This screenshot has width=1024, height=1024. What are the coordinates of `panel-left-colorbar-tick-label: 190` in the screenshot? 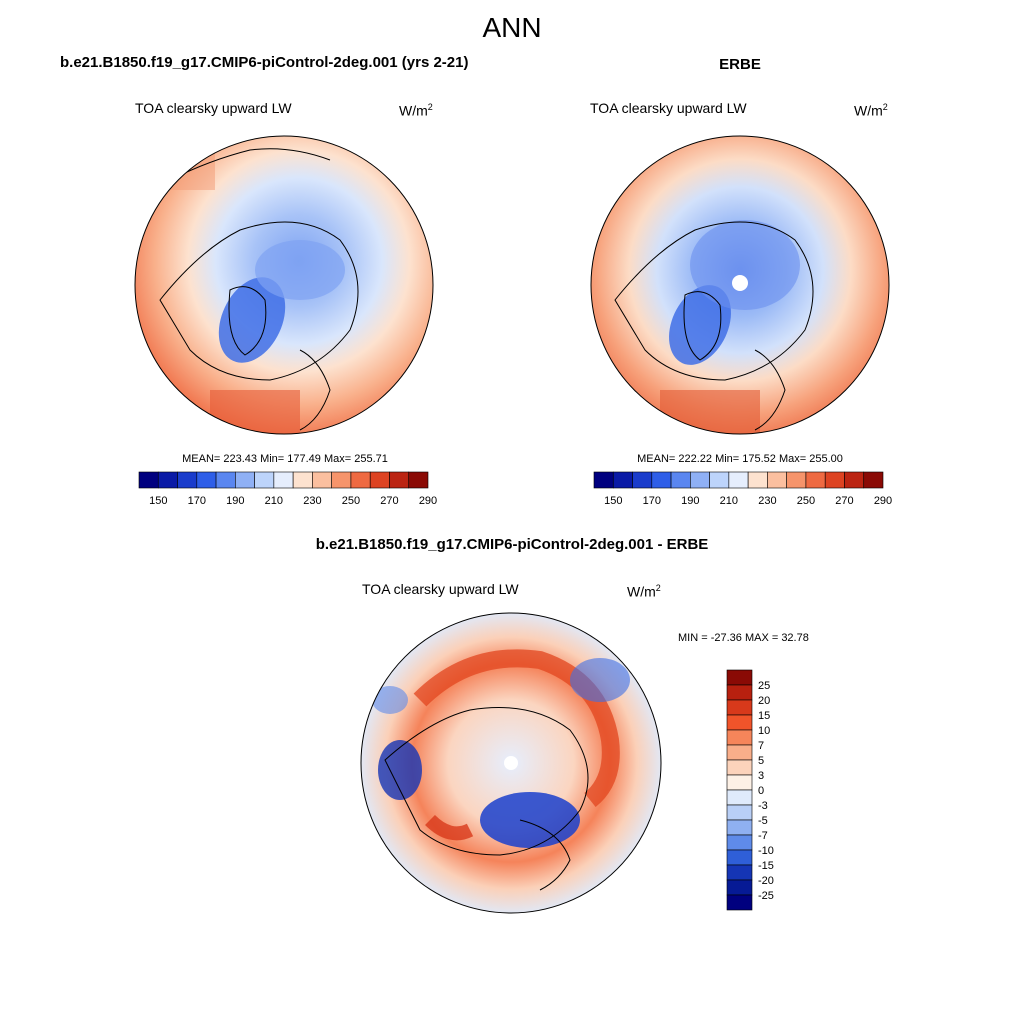 It's located at (235, 501).